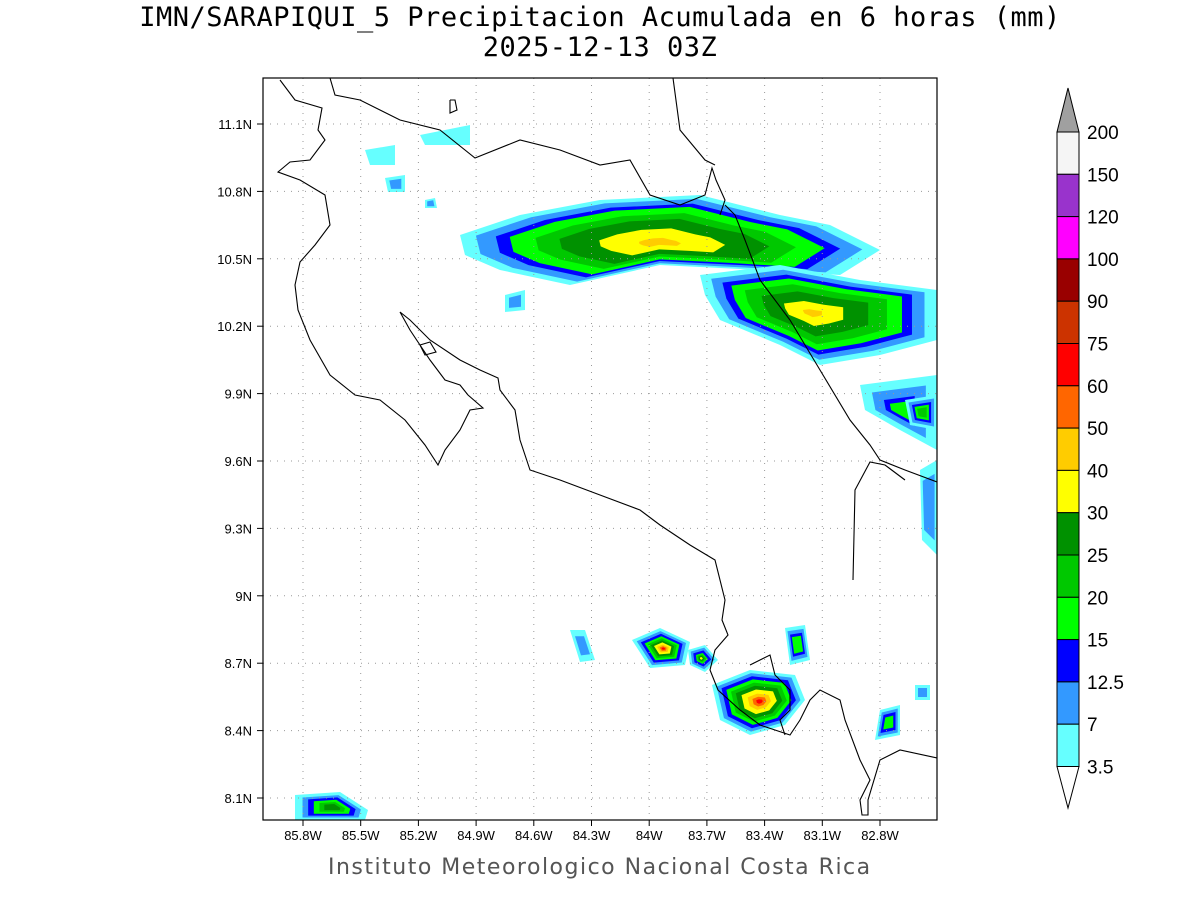  Describe the element at coordinates (534, 835) in the screenshot. I see `lon-tick-label: 84.6W` at that location.